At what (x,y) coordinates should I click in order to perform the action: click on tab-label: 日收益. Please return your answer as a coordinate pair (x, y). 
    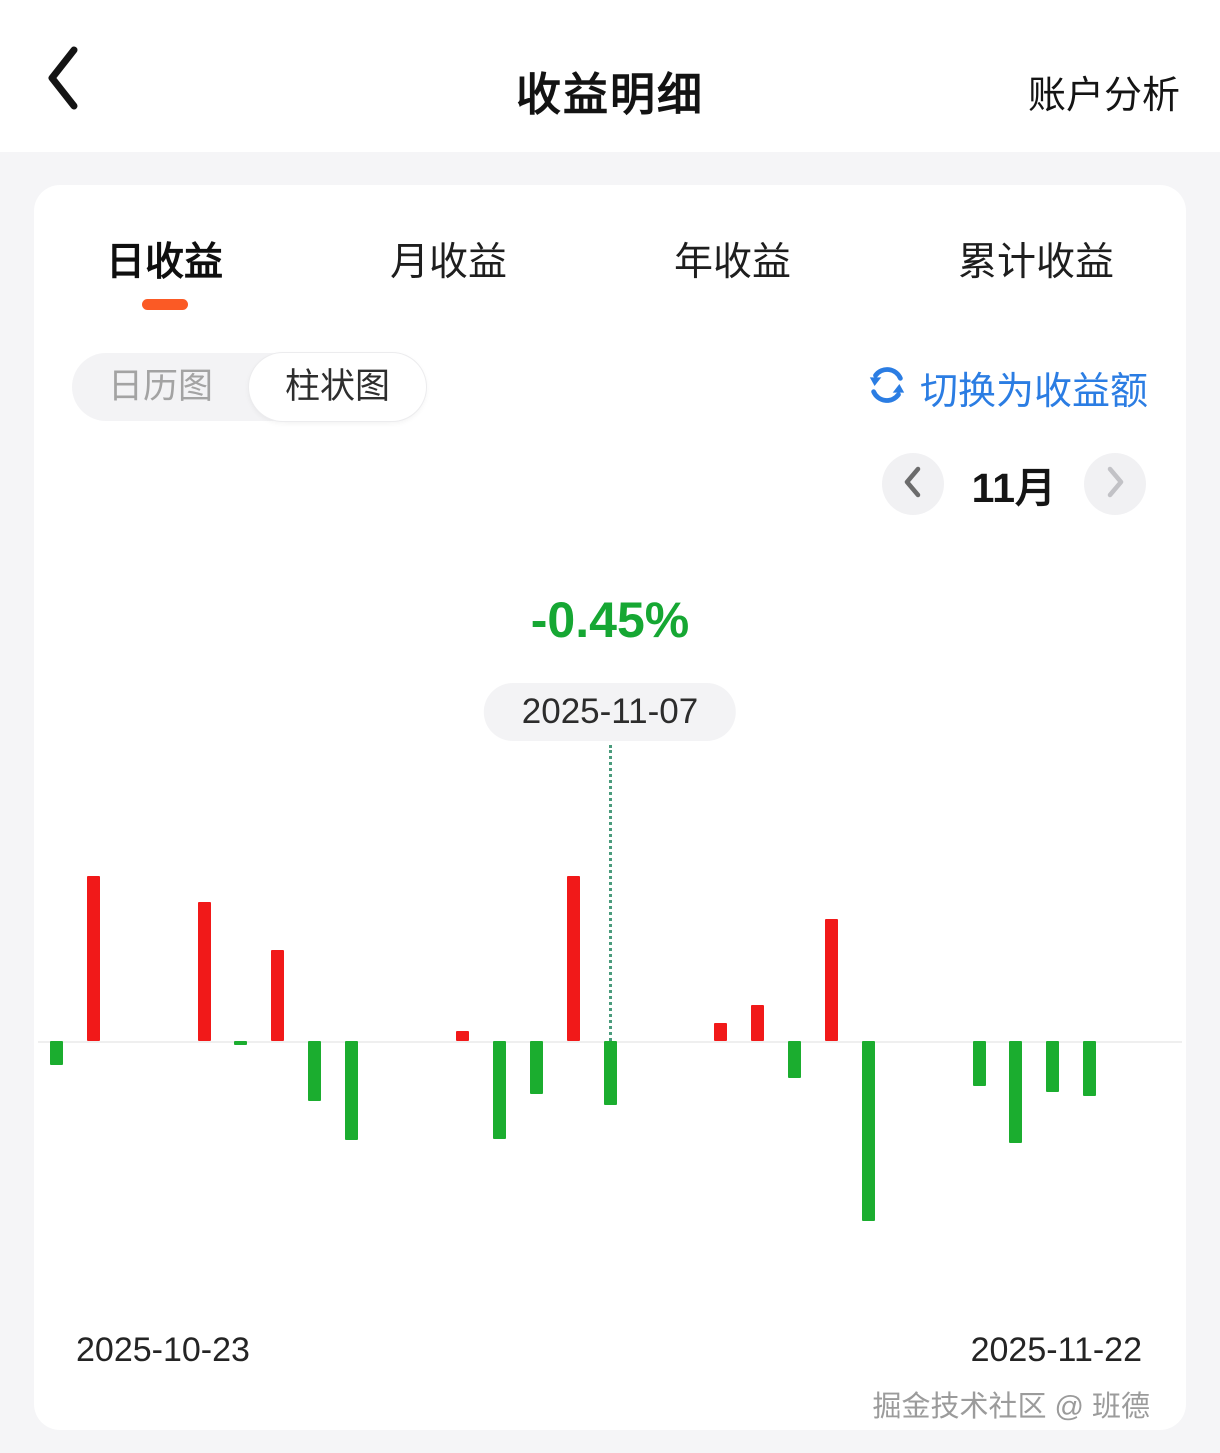
    Looking at the image, I should click on (165, 262).